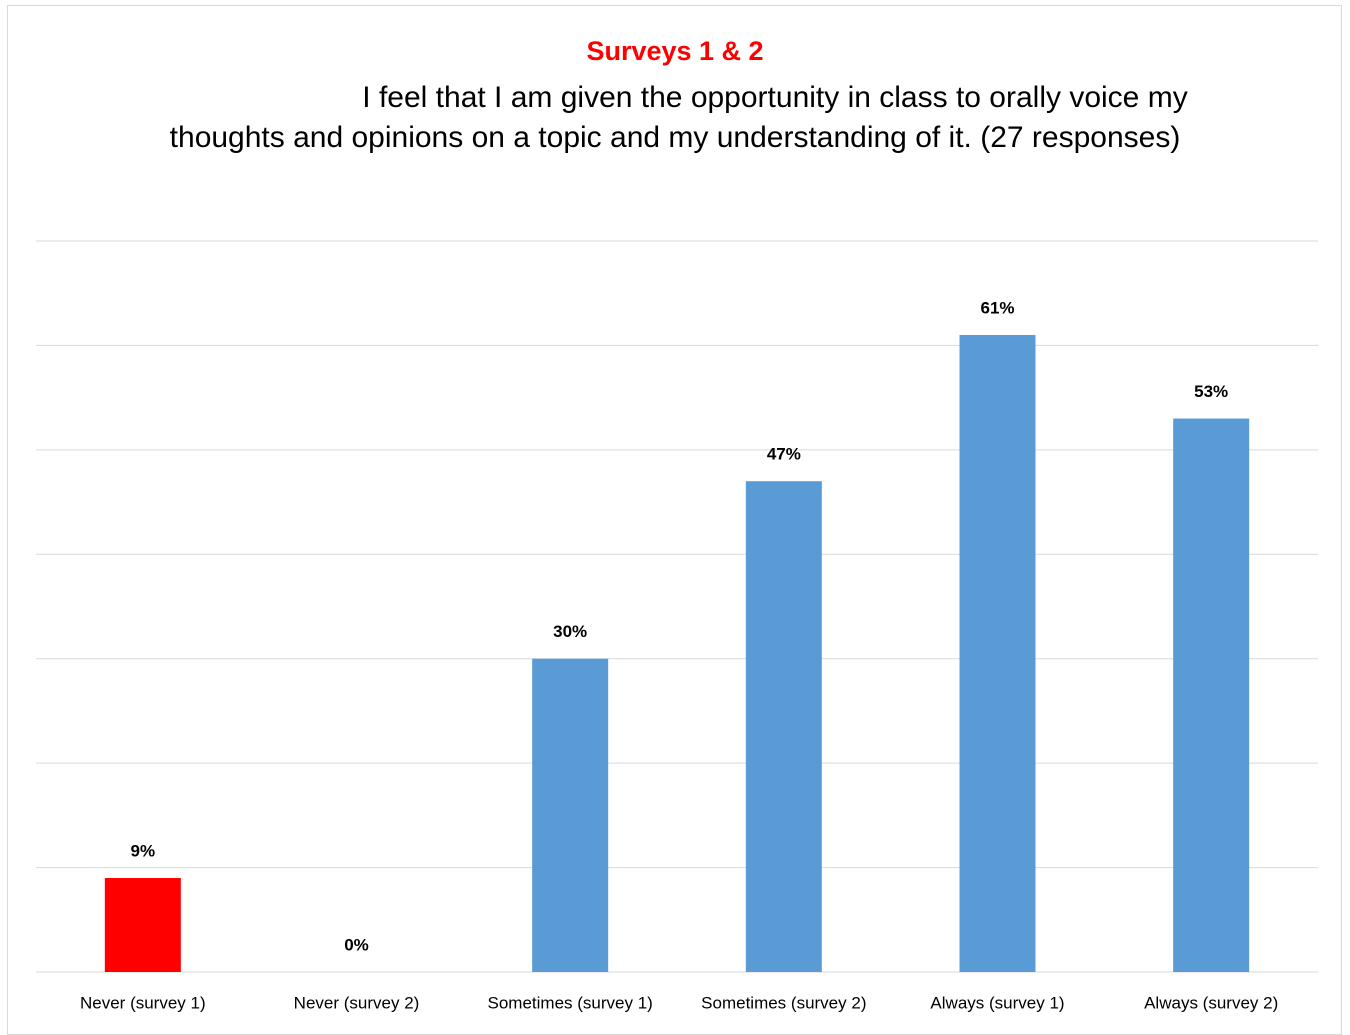 Image resolution: width=1350 pixels, height=1035 pixels. I want to click on data-label: 9%, so click(143, 850).